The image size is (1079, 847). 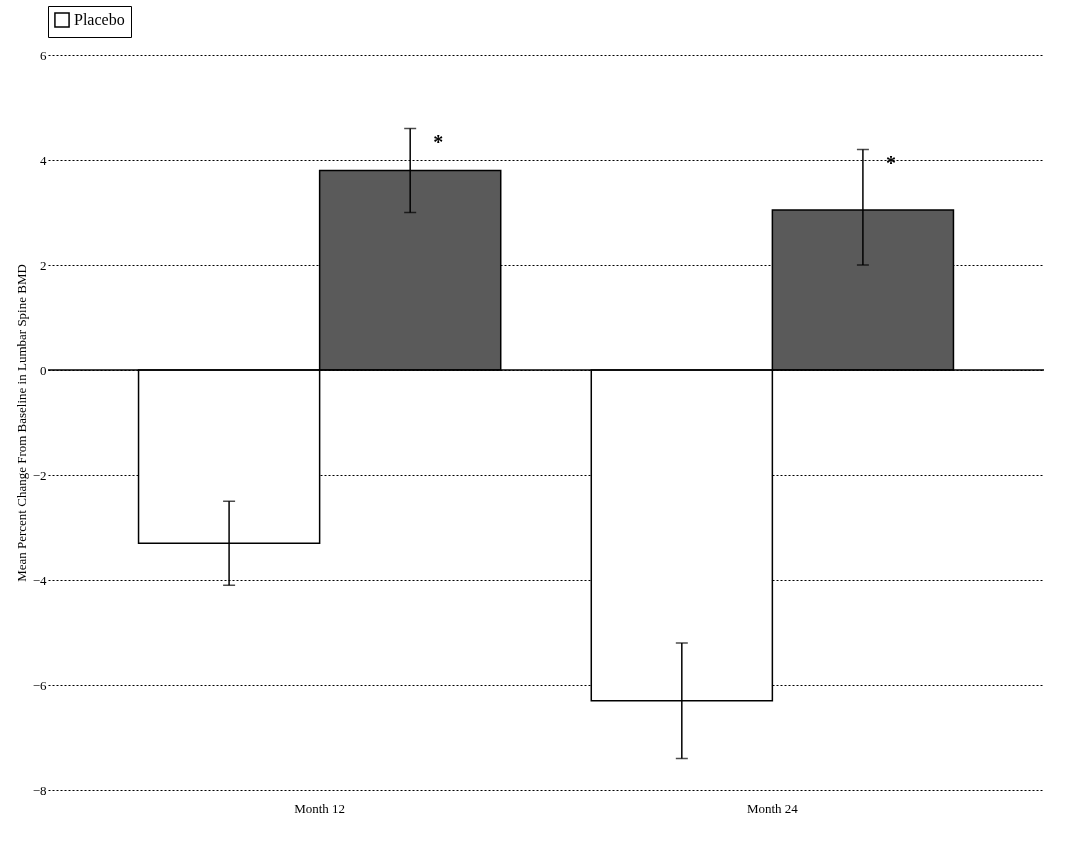 I want to click on x-tick-label: Month 24, so click(x=772, y=808).